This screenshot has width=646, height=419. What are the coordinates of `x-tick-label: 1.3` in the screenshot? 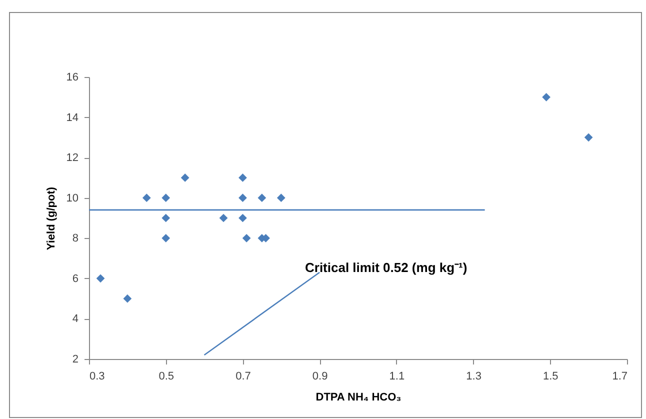 It's located at (474, 376).